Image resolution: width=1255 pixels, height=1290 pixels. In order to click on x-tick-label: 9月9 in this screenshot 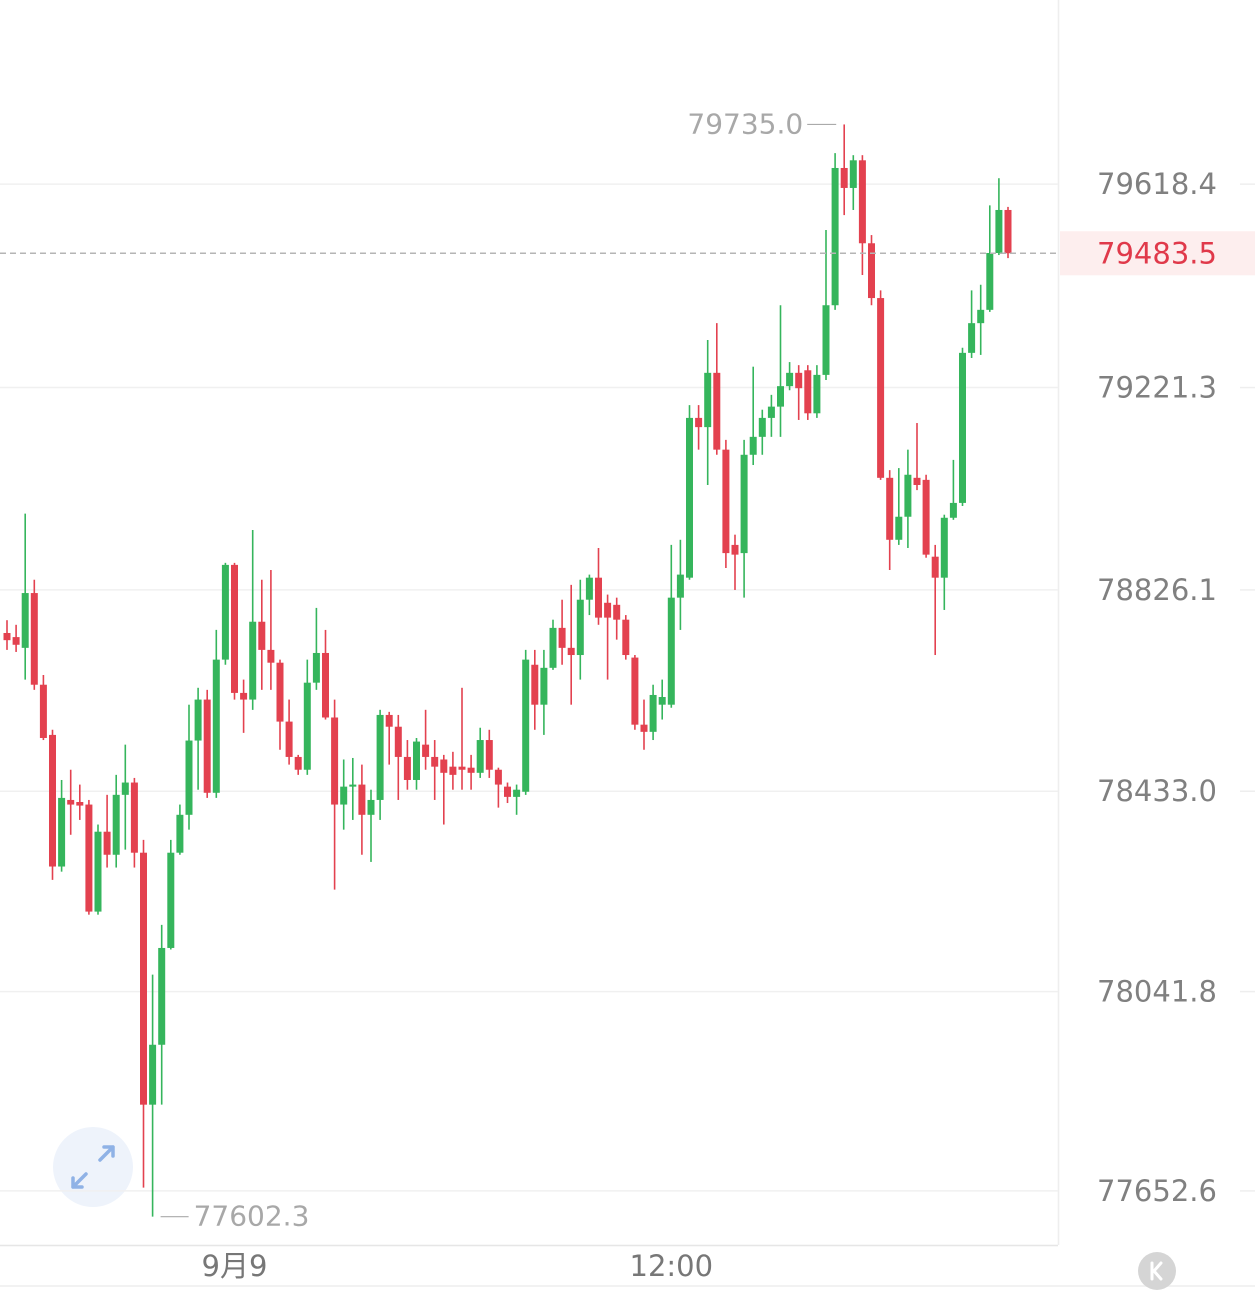, I will do `click(235, 1266)`.